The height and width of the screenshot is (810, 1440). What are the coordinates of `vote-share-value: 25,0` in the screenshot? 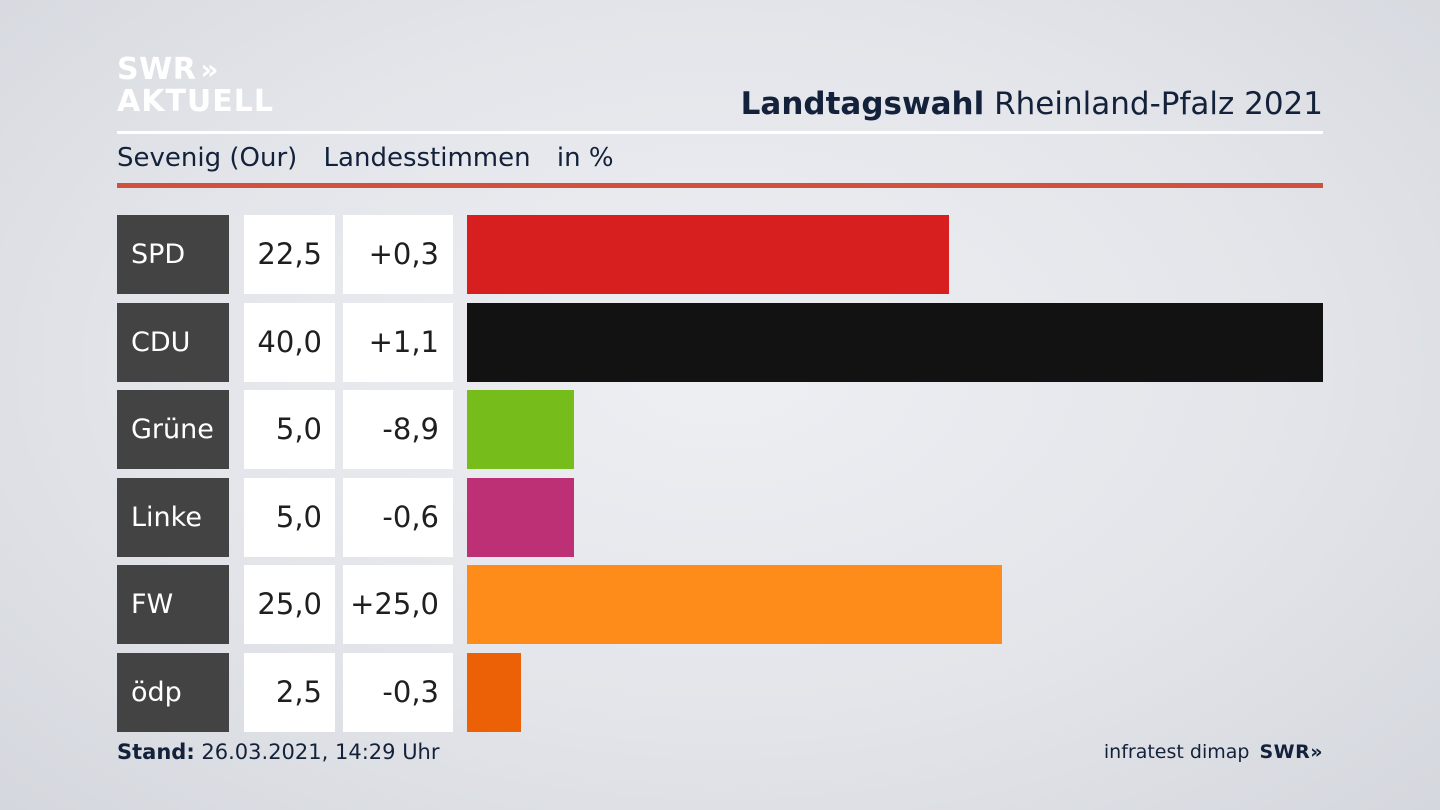 It's located at (289, 604).